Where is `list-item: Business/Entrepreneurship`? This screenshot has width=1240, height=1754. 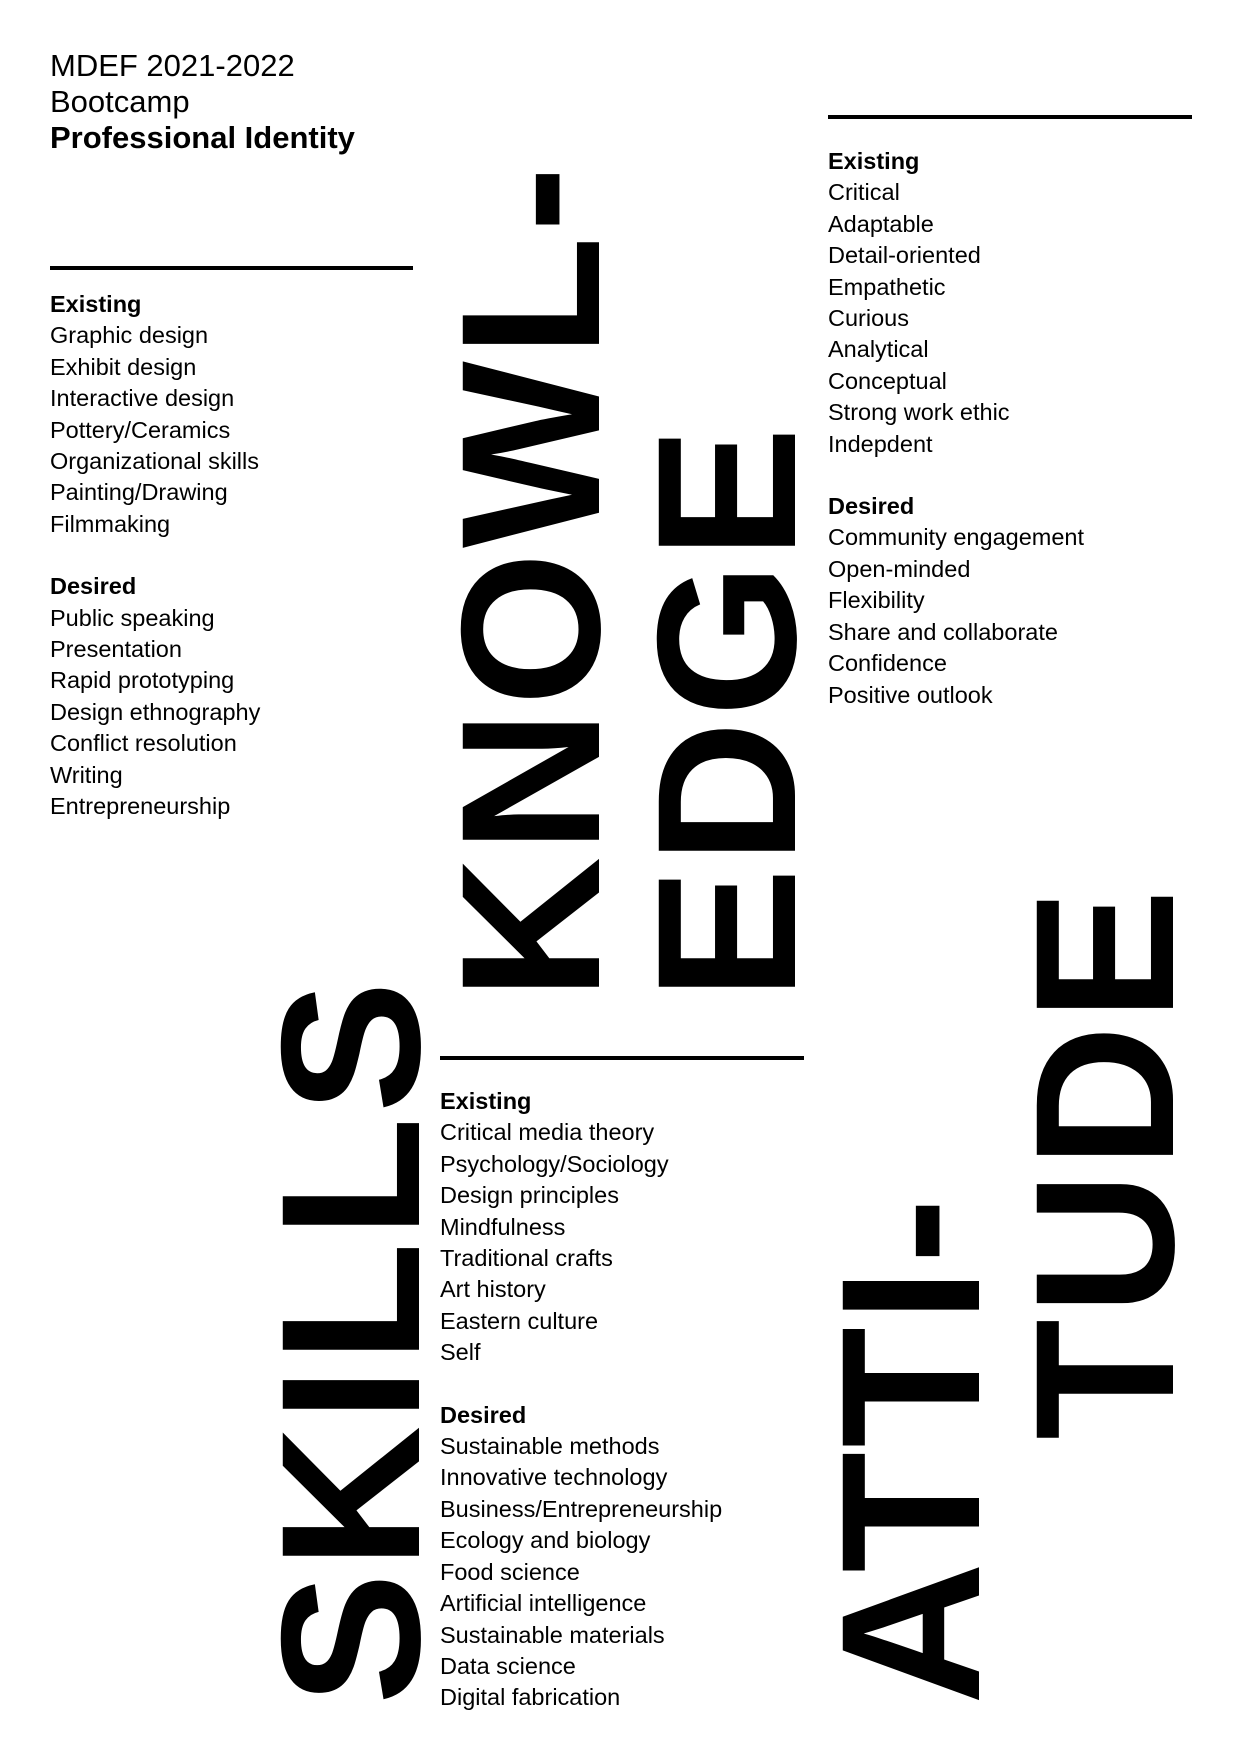
list-item: Business/Entrepreneurship is located at coordinates (581, 1508).